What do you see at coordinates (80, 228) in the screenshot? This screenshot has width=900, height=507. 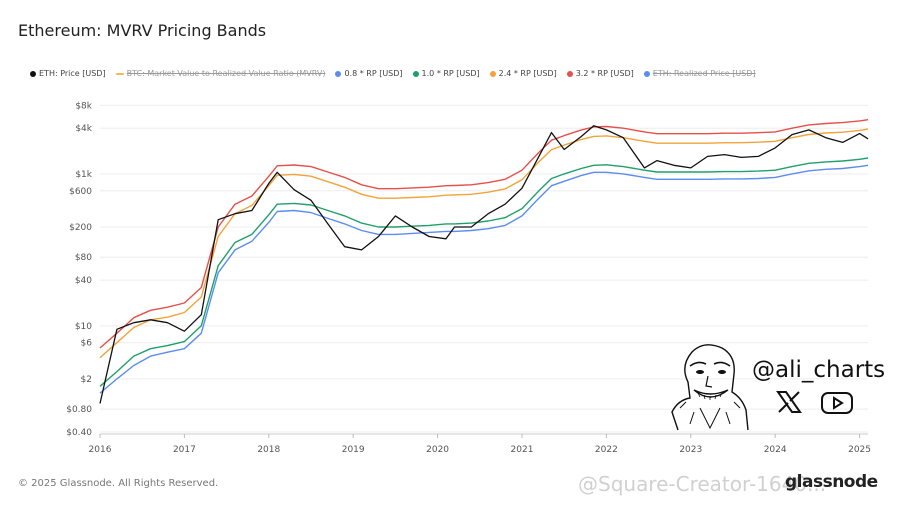 I see `y-tick-label: $200` at bounding box center [80, 228].